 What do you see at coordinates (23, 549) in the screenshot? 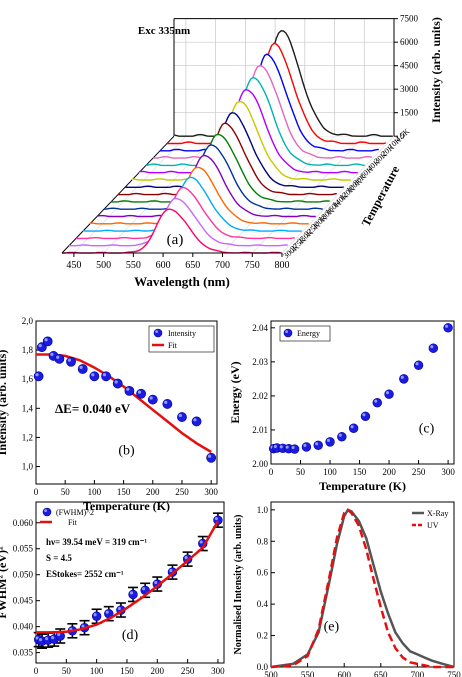
I see `y-tick-label: 0.055` at bounding box center [23, 549].